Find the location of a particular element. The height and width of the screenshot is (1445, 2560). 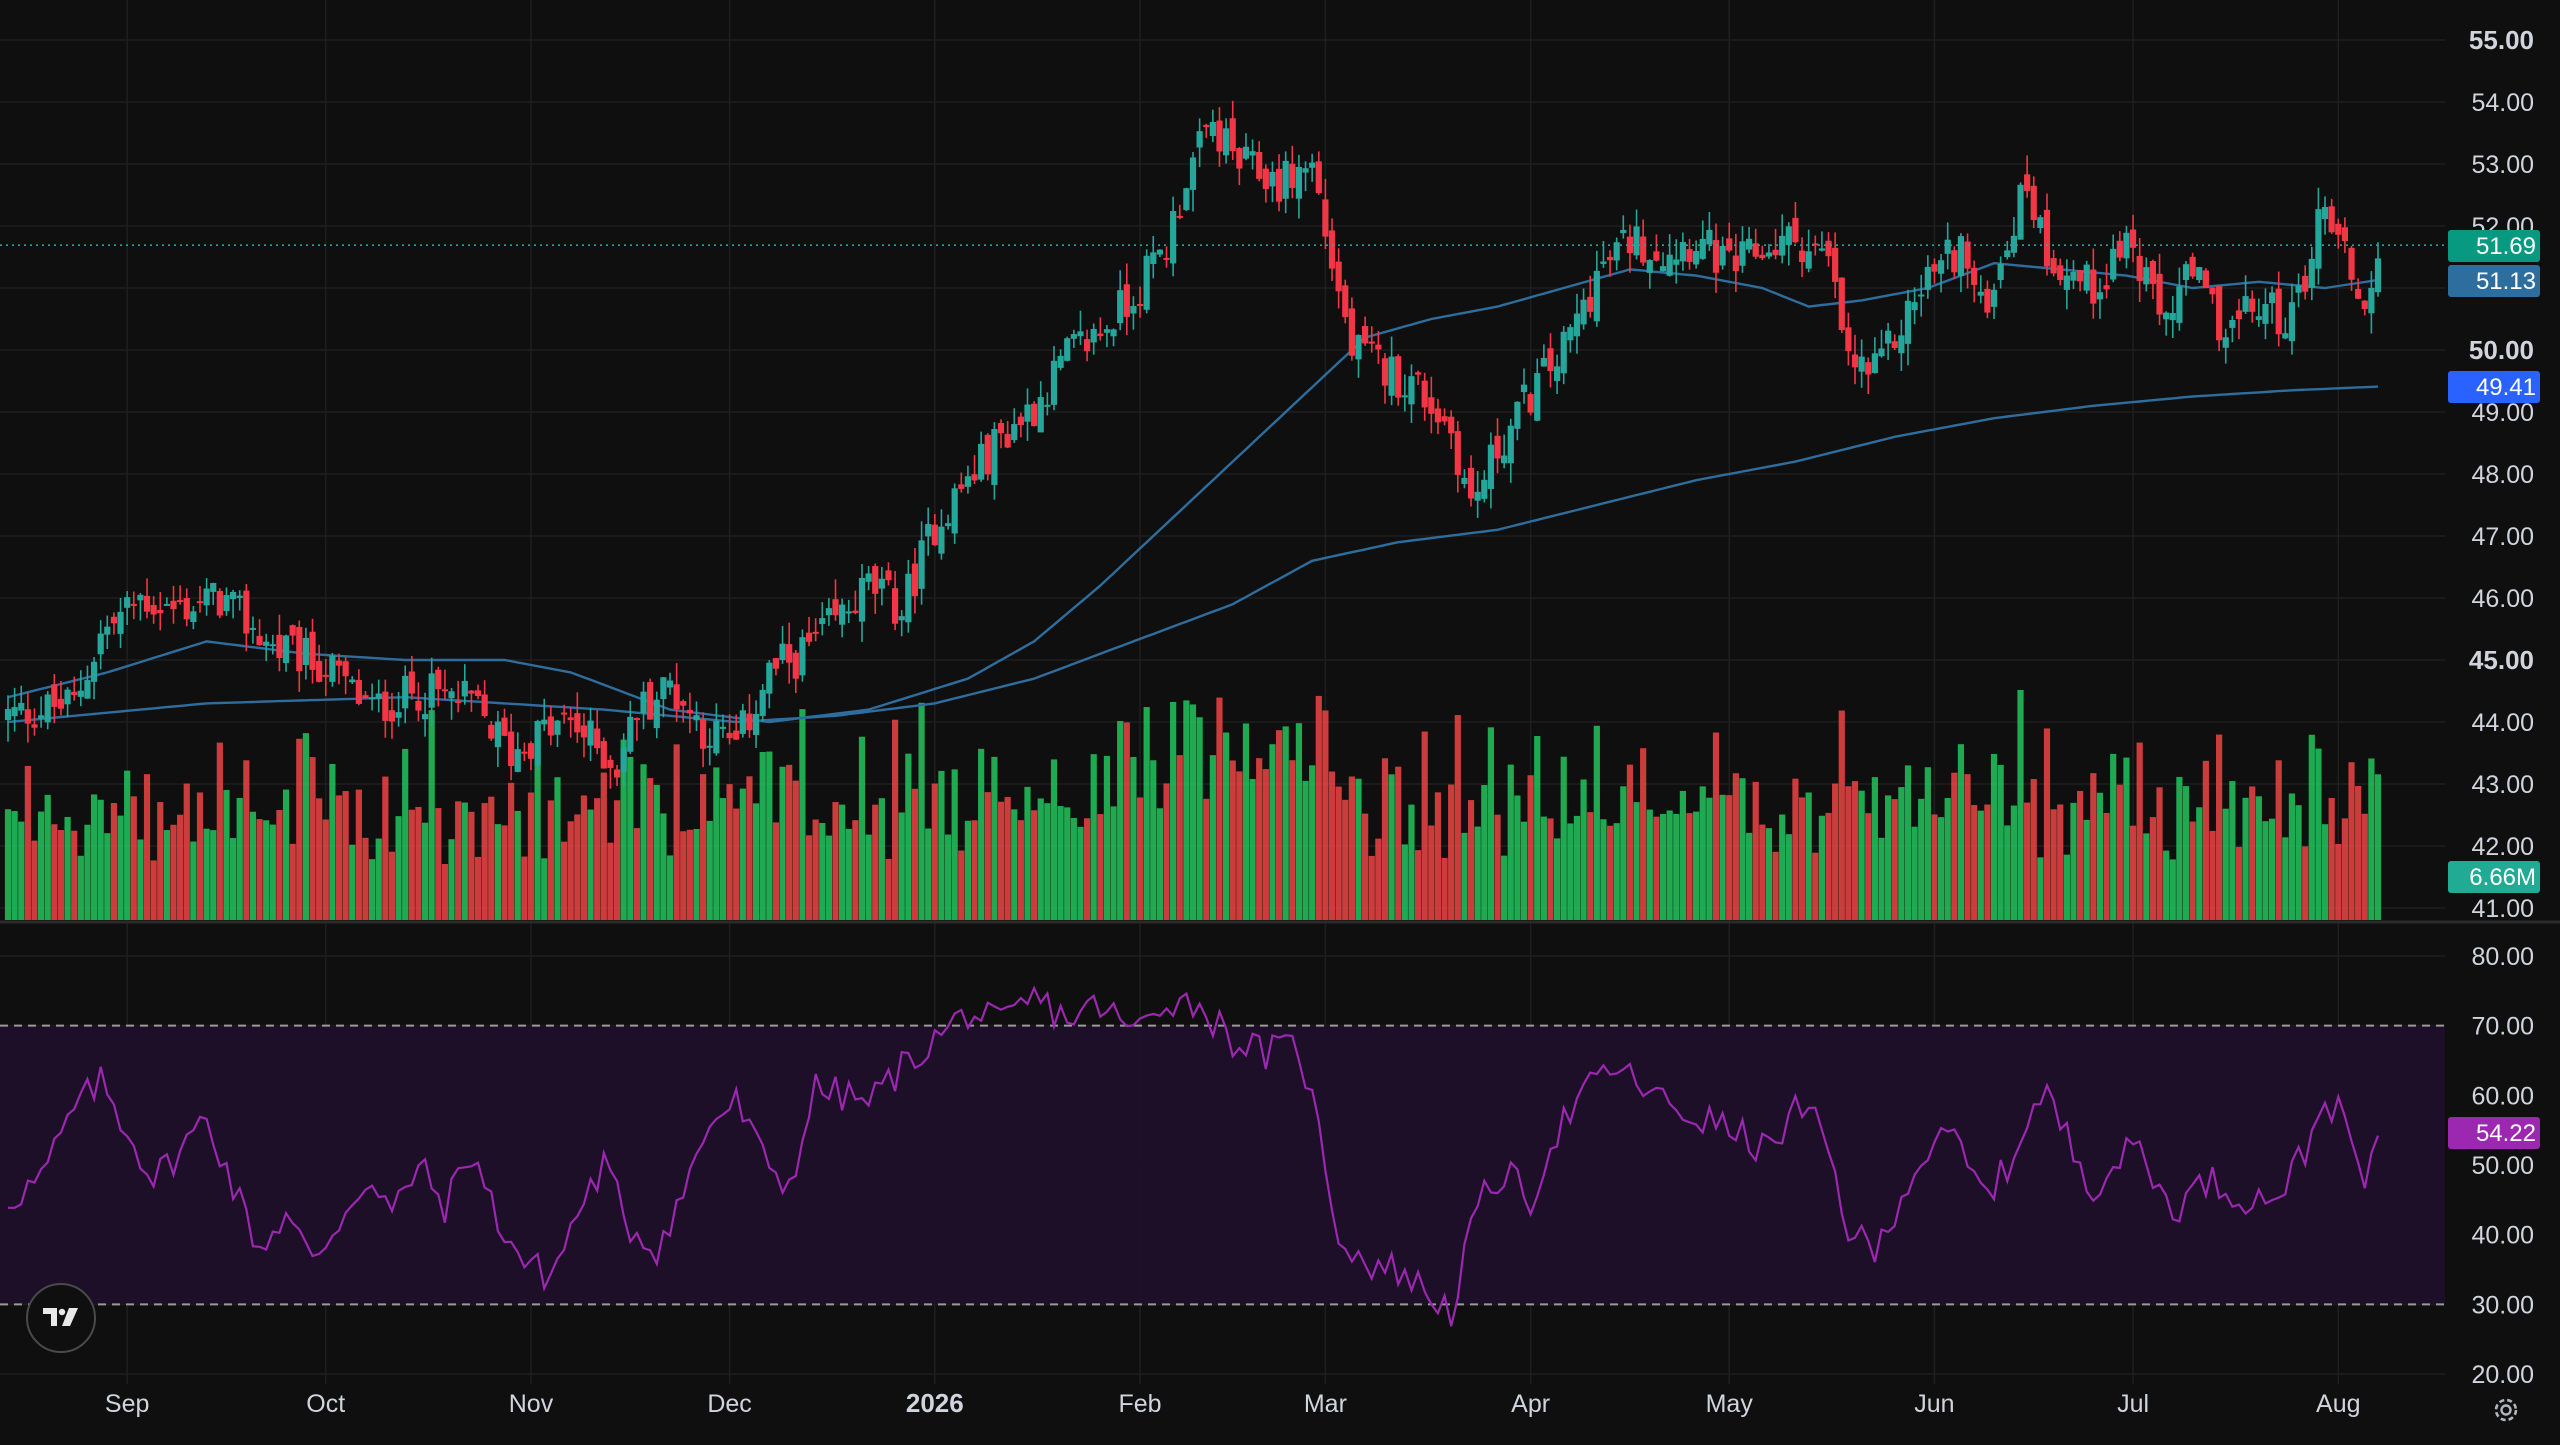

gear-icon is located at coordinates (2506, 1410).